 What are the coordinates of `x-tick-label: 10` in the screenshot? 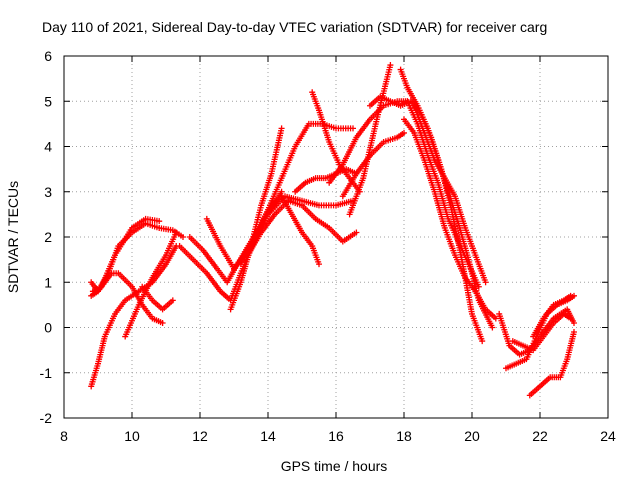 It's located at (132, 436).